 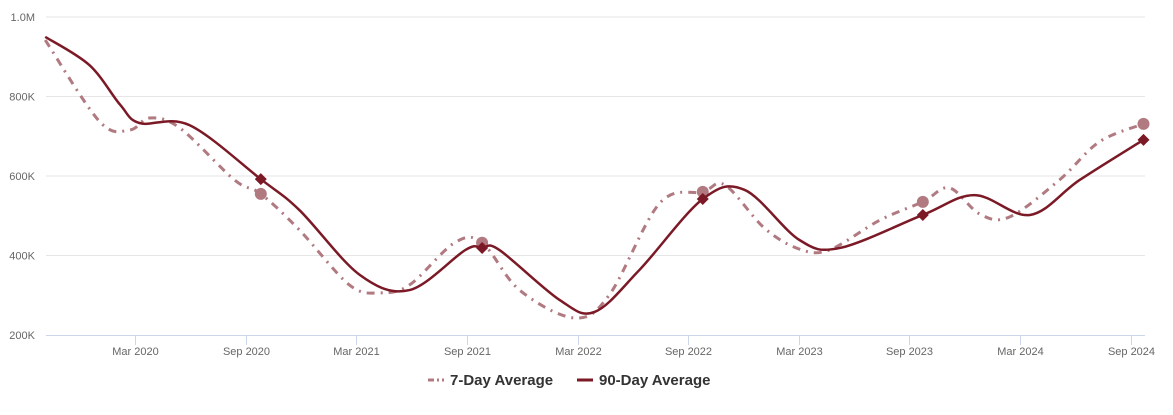 What do you see at coordinates (1131, 352) in the screenshot?
I see `x-tick-label: Sep 2024` at bounding box center [1131, 352].